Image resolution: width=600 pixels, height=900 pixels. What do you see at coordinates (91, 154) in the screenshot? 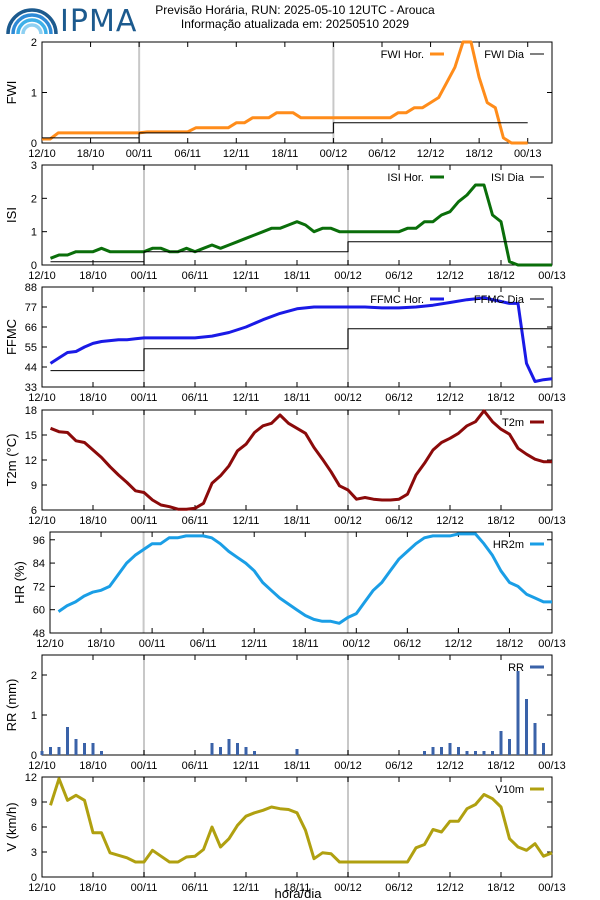
I see `fwi-xtick-label-1: 18/10` at bounding box center [91, 154].